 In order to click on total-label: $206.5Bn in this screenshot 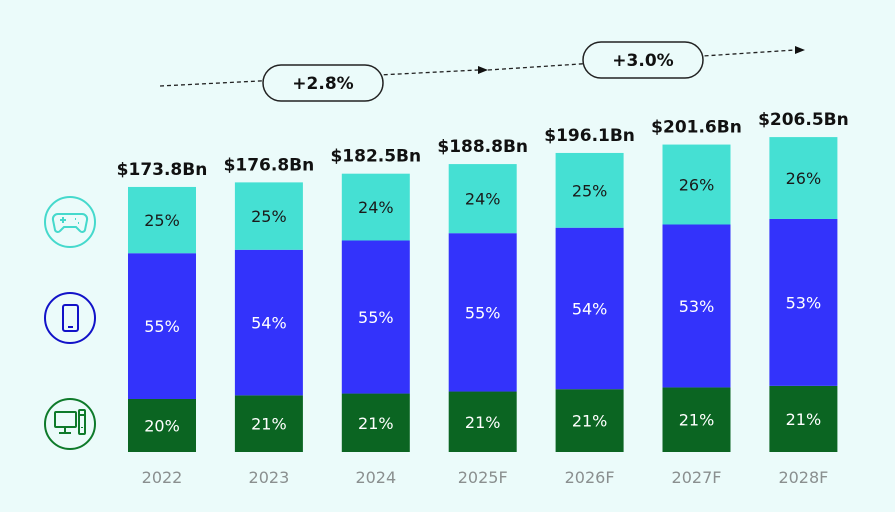, I will do `click(803, 120)`.